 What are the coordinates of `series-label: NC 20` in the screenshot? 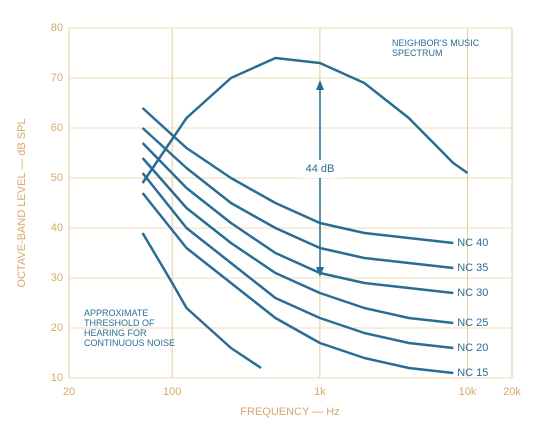 It's located at (472, 348).